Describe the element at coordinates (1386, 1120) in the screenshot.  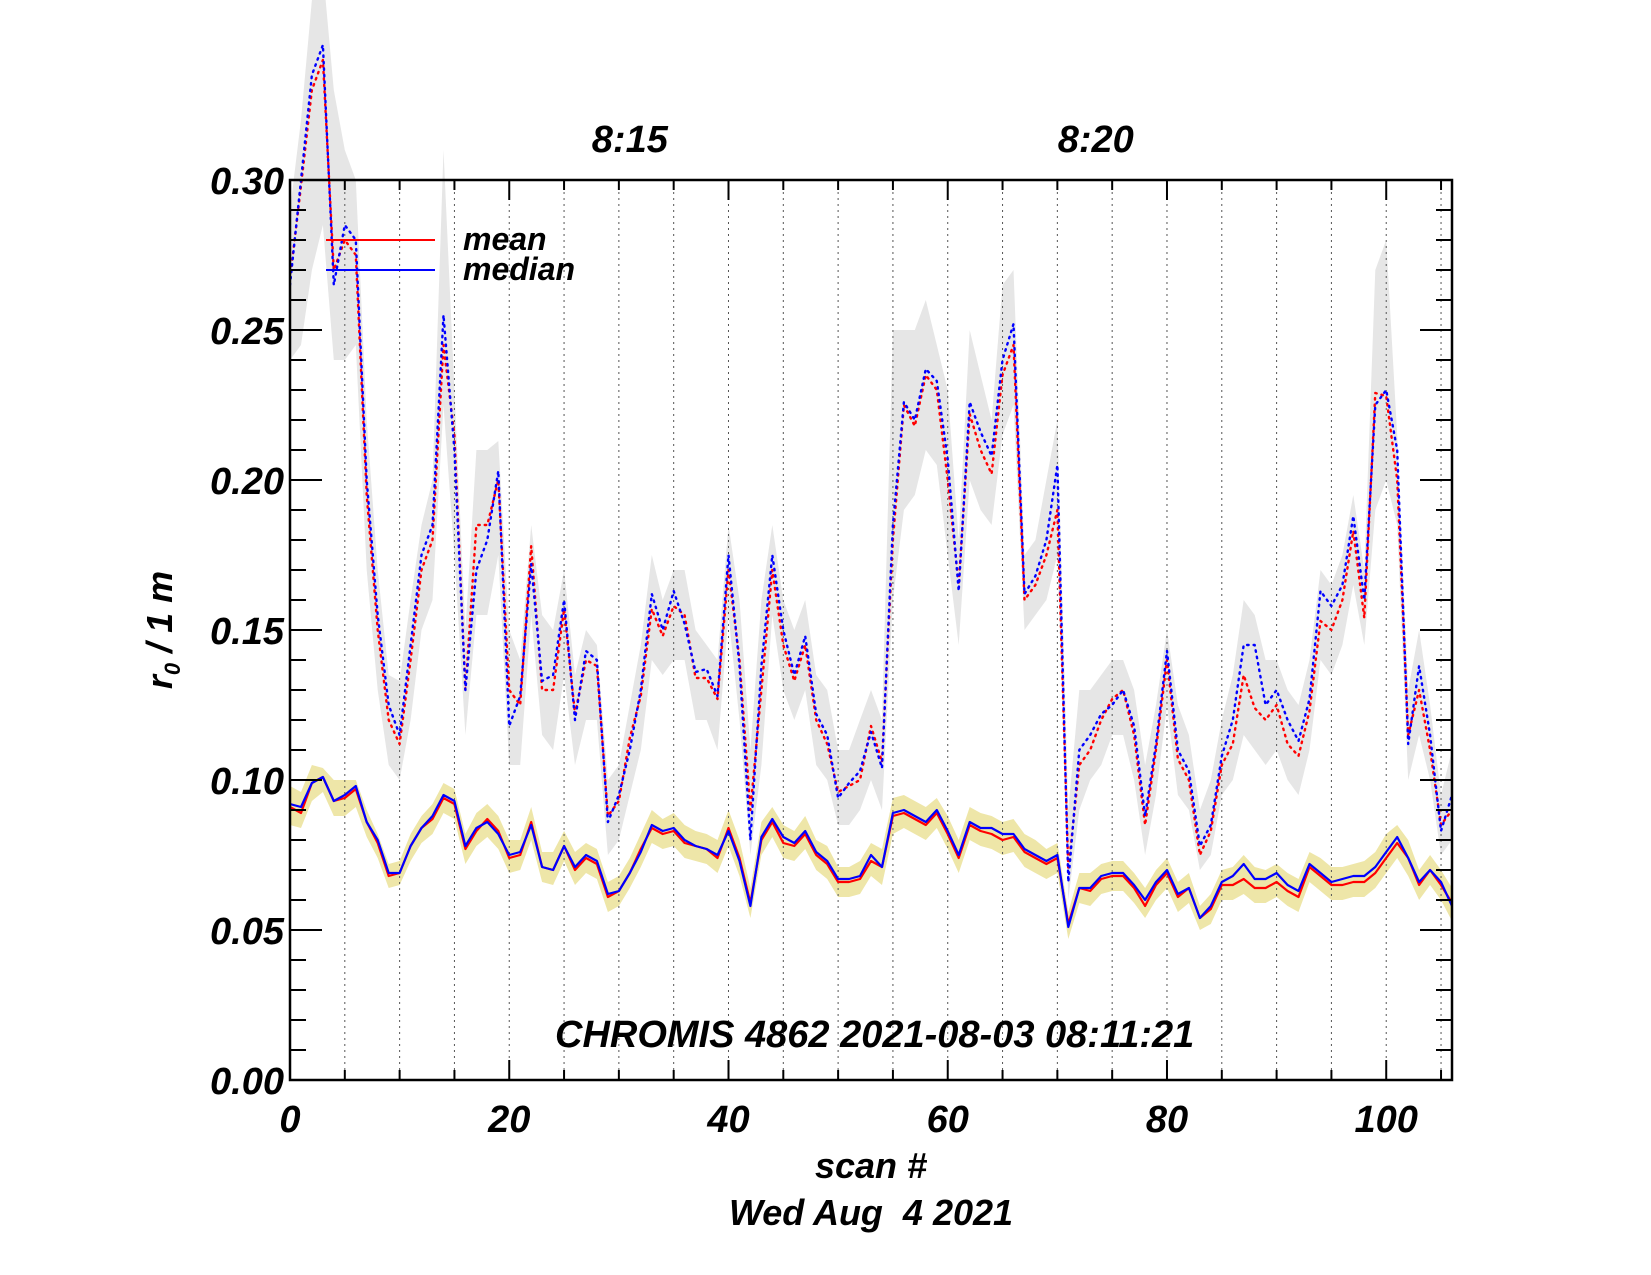
I see `x-tick-label: 100` at that location.